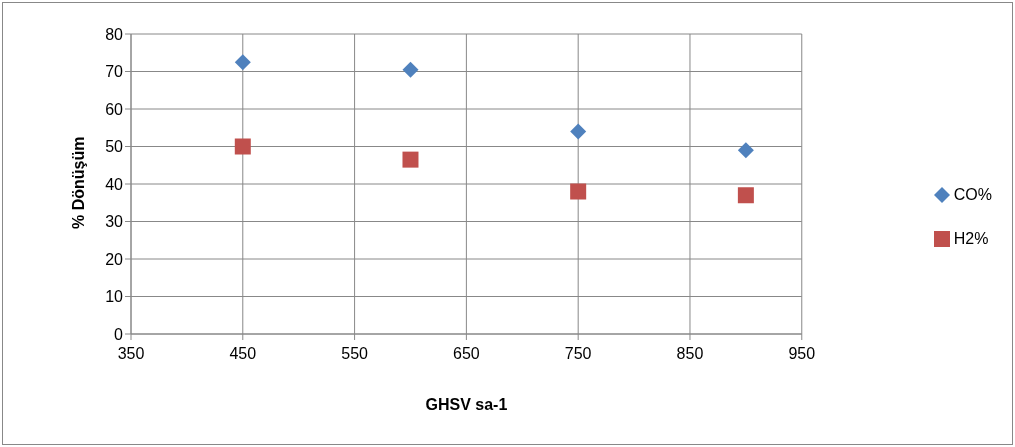  What do you see at coordinates (466, 405) in the screenshot?
I see `x-axis-title: GHSV sa-1` at bounding box center [466, 405].